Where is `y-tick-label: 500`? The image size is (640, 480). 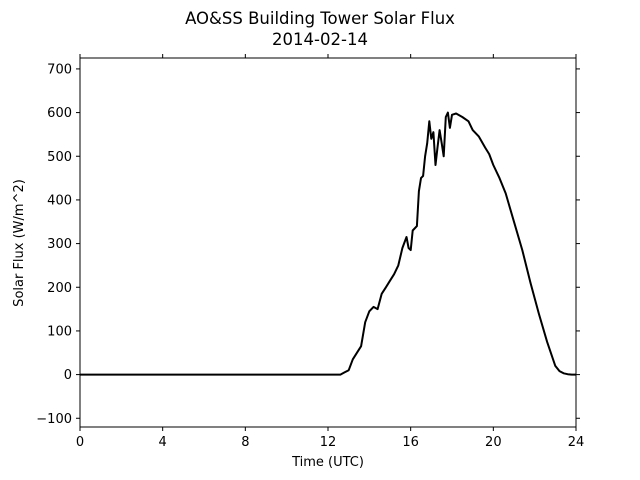
y-tick-label: 500 is located at coordinates (59, 157).